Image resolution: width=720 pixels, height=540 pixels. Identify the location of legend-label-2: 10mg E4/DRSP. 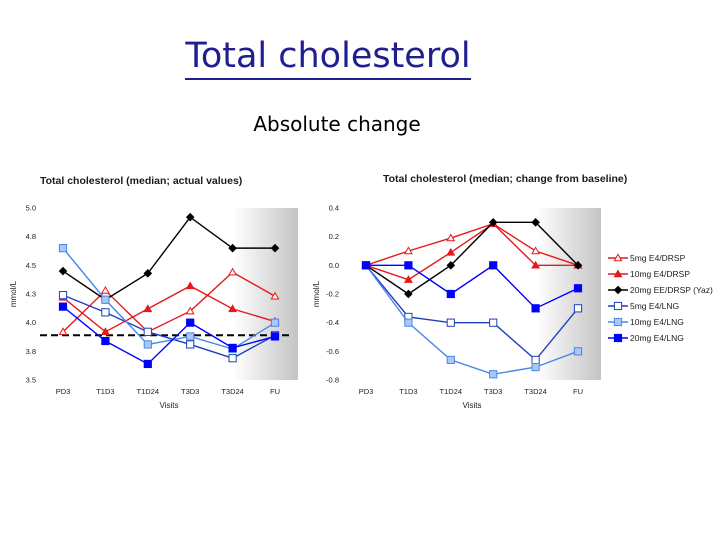
(660, 274).